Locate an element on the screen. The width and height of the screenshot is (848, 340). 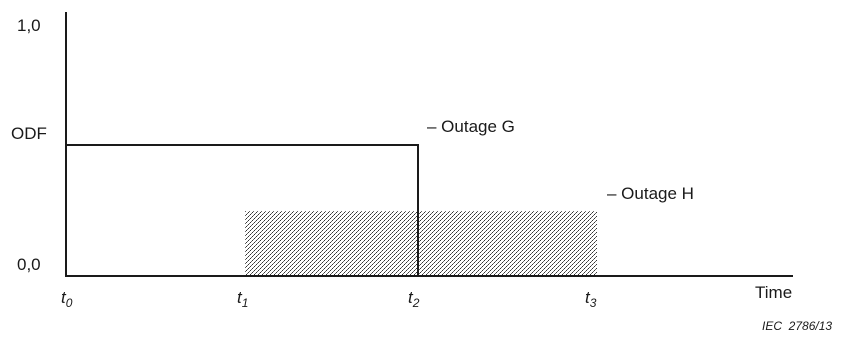
x-axis-name-label: Time is located at coordinates (773, 292).